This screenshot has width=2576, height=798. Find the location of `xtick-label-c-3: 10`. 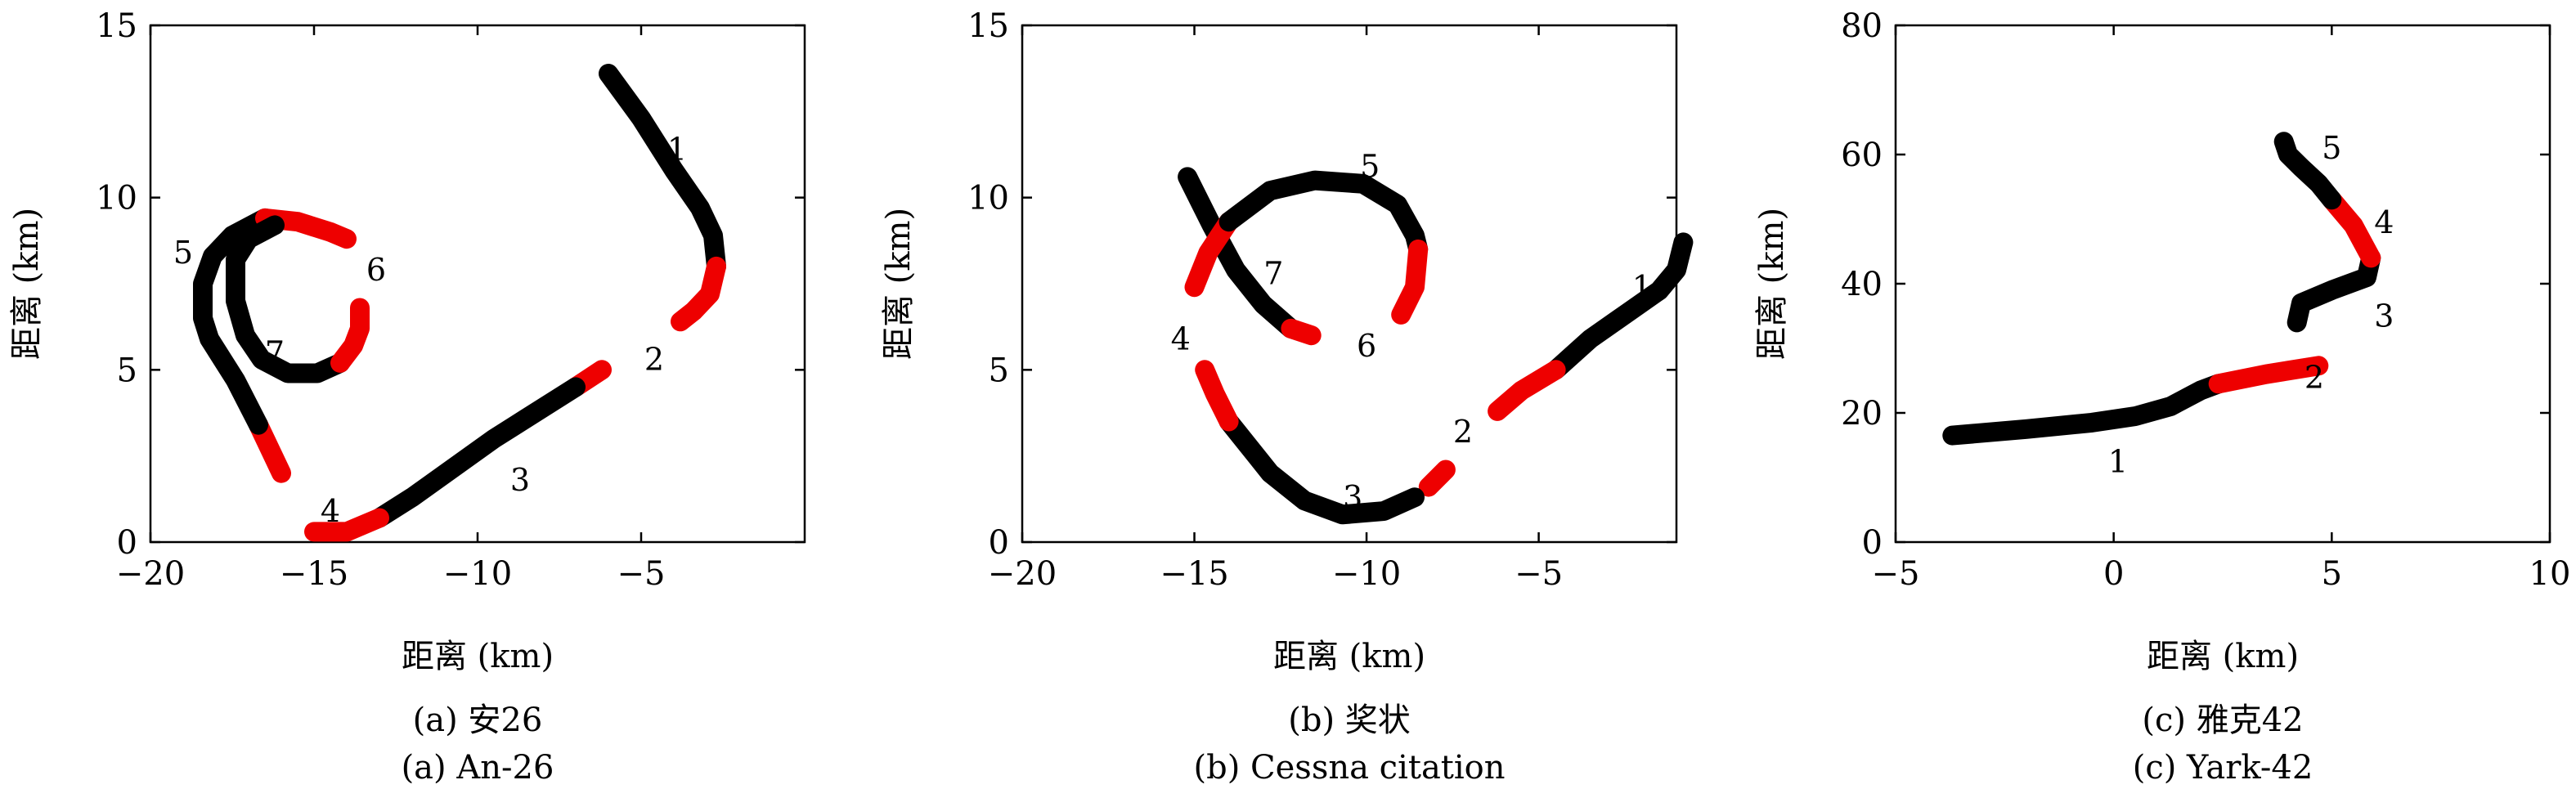

xtick-label-c-3: 10 is located at coordinates (2550, 574).